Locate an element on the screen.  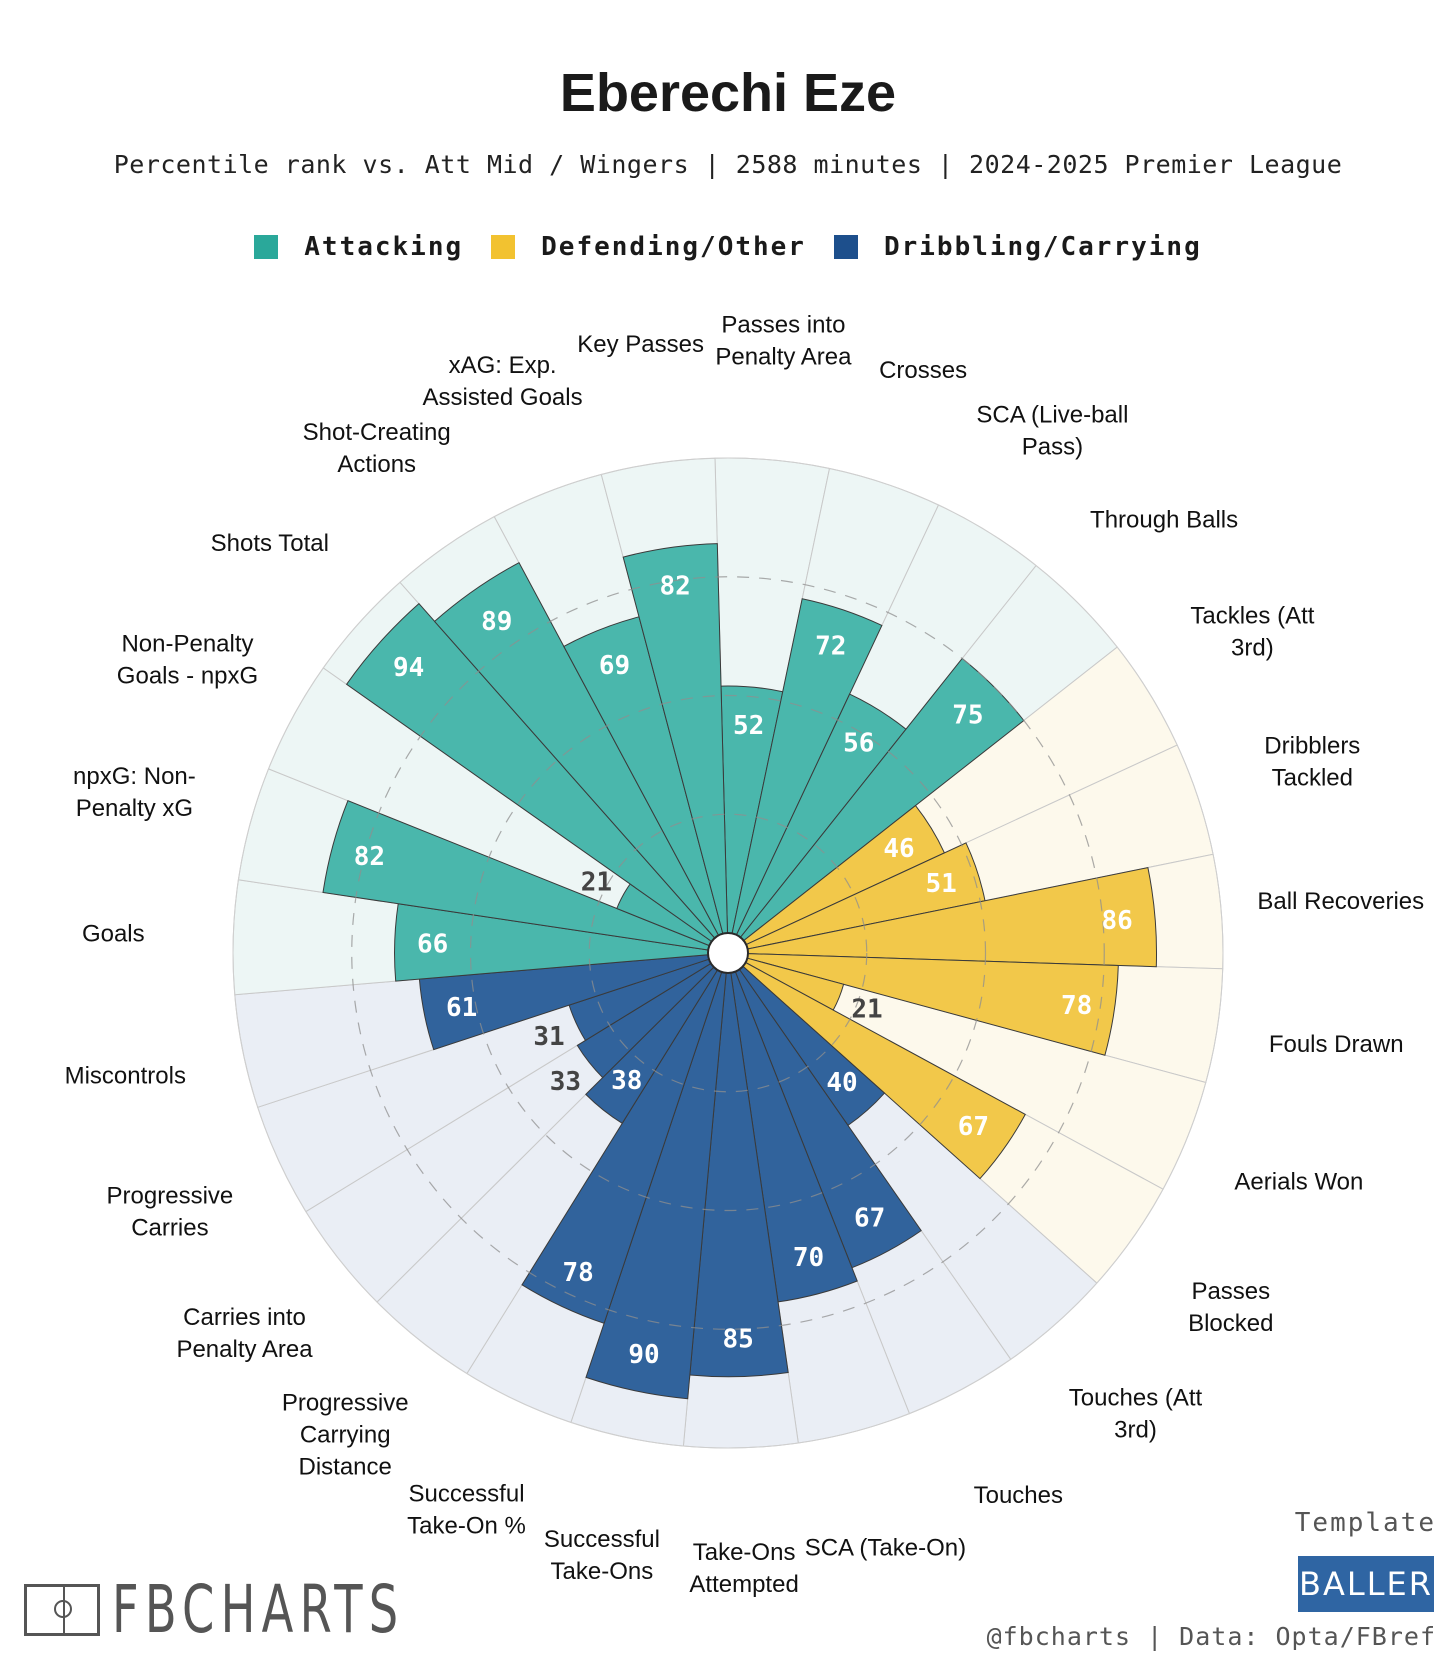
value-label-fouls-drawn: 78 is located at coordinates (1076, 1006).